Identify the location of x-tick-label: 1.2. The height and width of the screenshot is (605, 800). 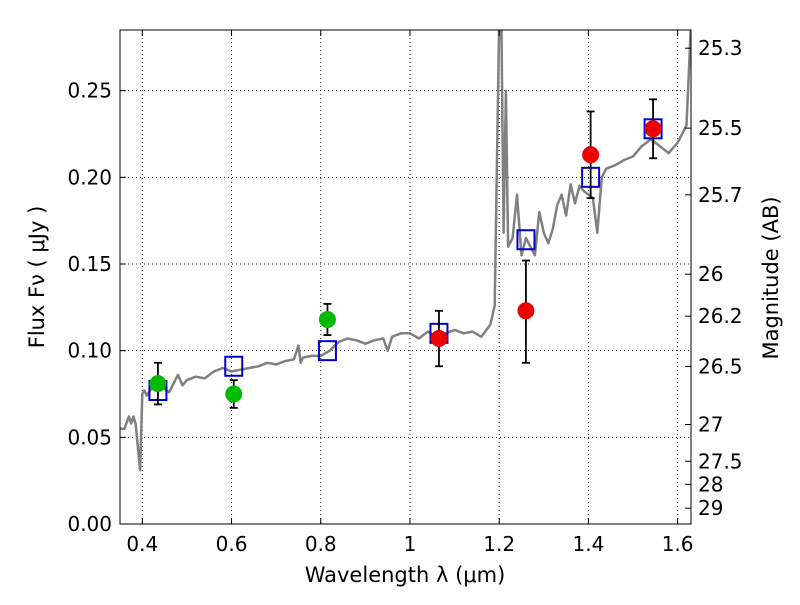
(499, 544).